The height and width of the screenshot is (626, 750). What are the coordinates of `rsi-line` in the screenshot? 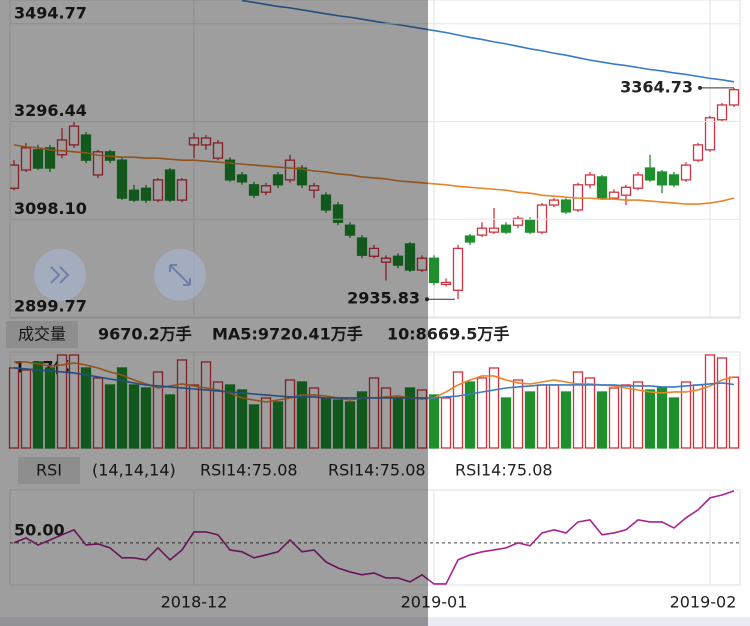 It's located at (374, 537).